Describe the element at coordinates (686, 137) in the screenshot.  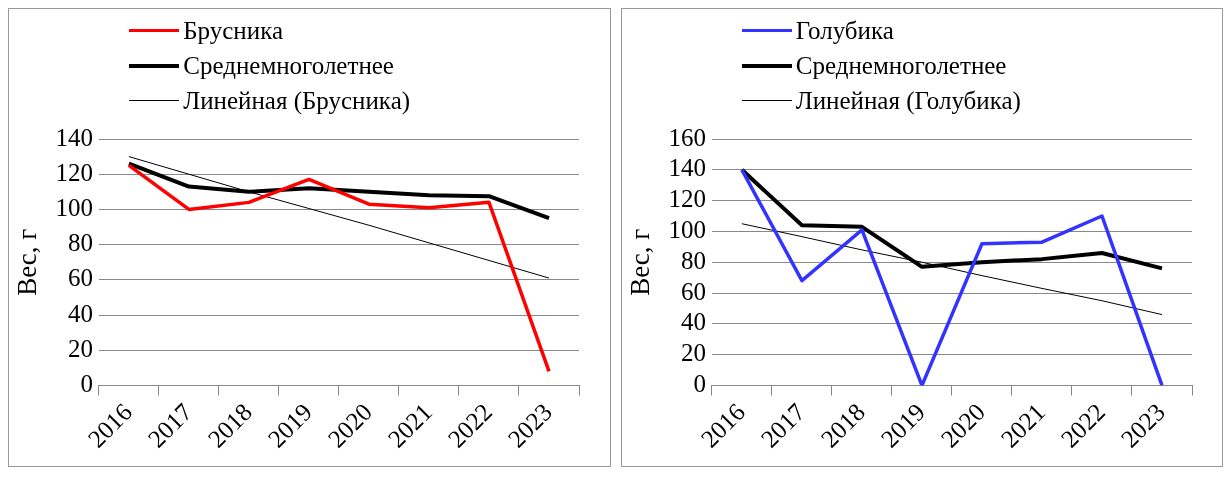
I see `y-tick-label: 160` at that location.